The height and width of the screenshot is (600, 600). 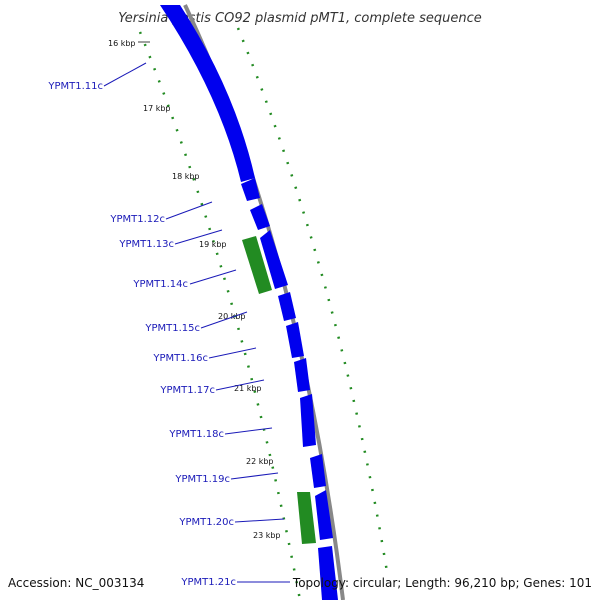 I want to click on leader-line-ypmt1-12c, so click(x=189, y=210).